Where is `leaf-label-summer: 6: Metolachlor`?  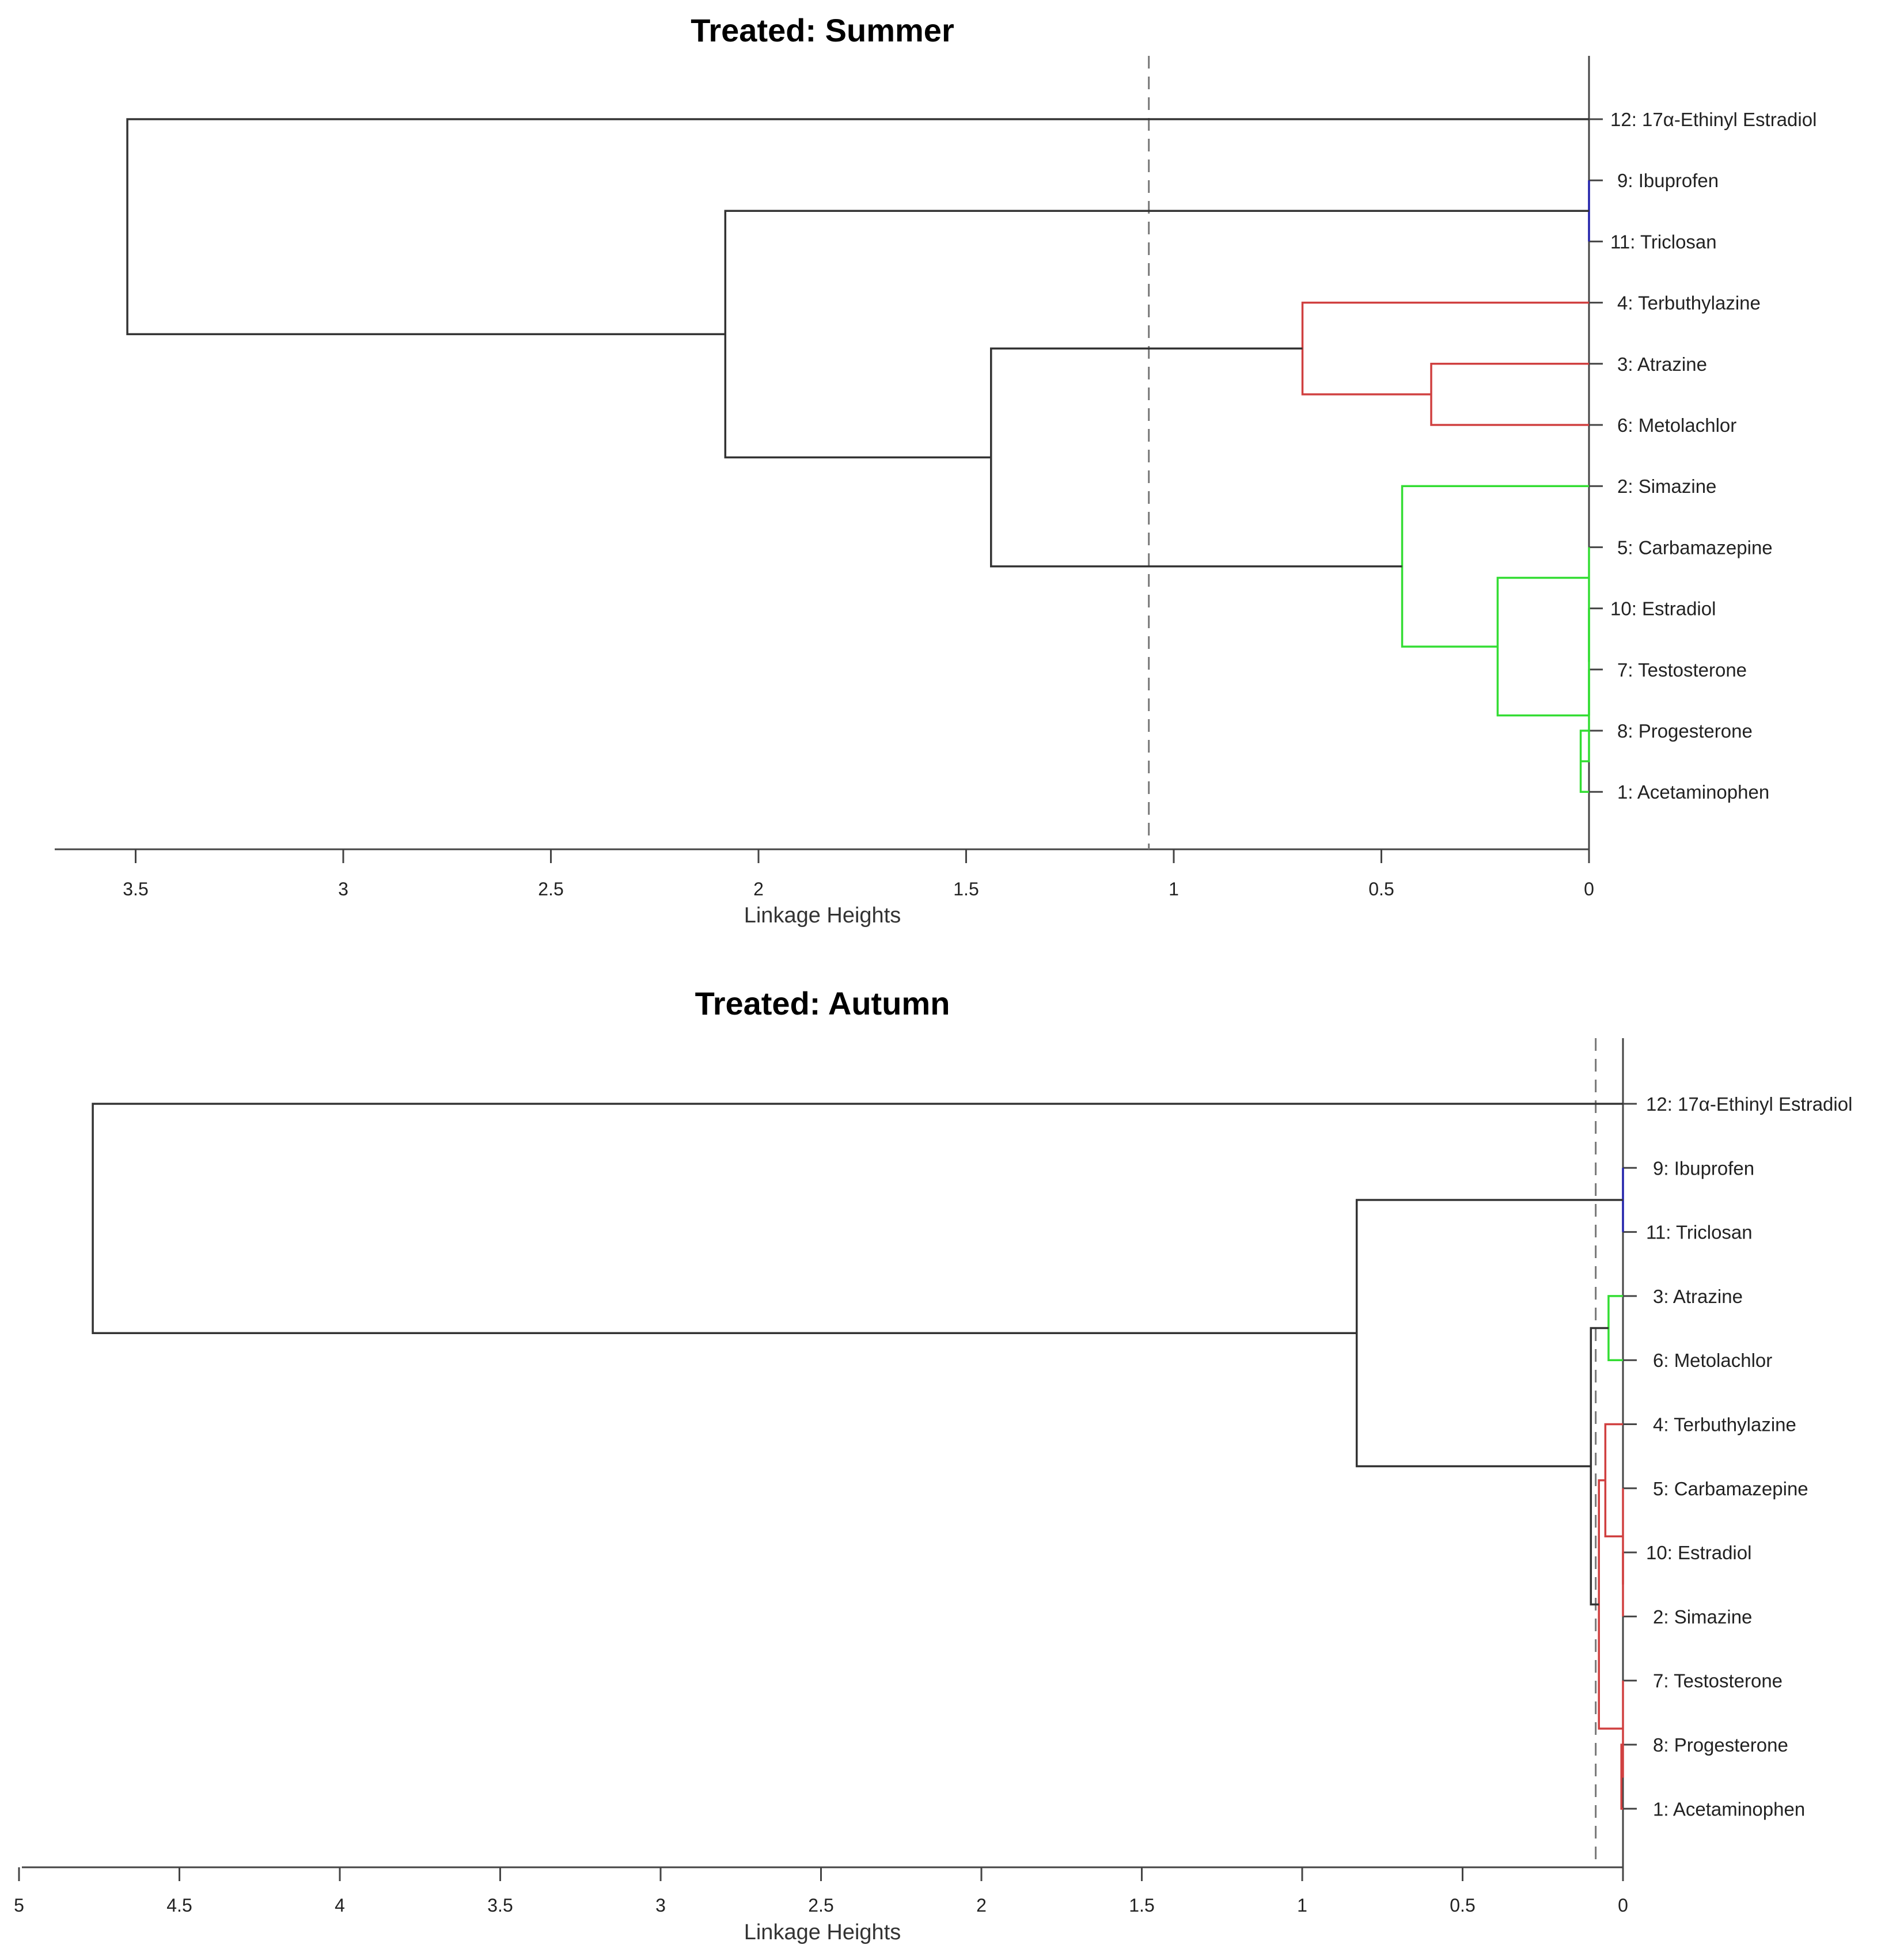
leaf-label-summer: 6: Metolachlor is located at coordinates (1676, 425).